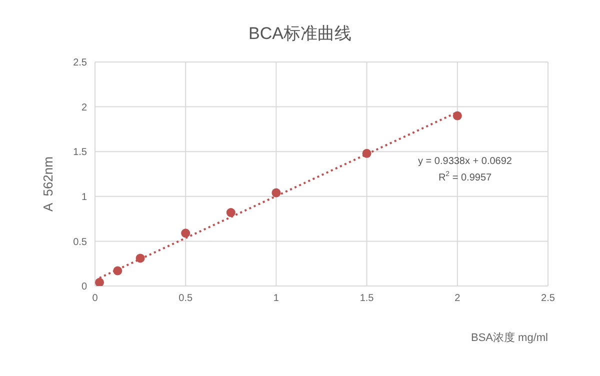 Image resolution: width=600 pixels, height=376 pixels. Describe the element at coordinates (465, 161) in the screenshot. I see `annotation: y = 0.9338x + 0.0692` at that location.